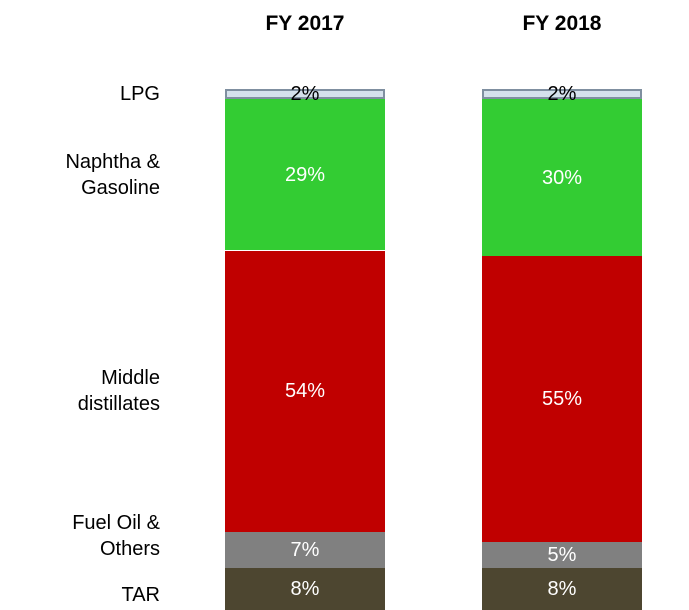 The width and height of the screenshot is (689, 610). Describe the element at coordinates (139, 94) in the screenshot. I see `series-label: LPG` at that location.